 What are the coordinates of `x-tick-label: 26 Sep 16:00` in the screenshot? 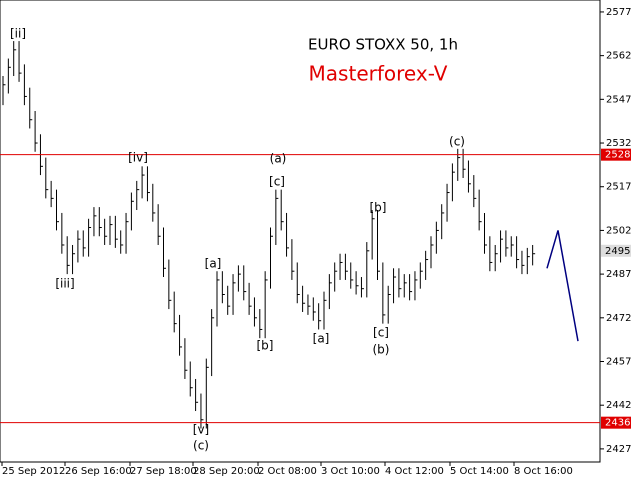 It's located at (98, 471).